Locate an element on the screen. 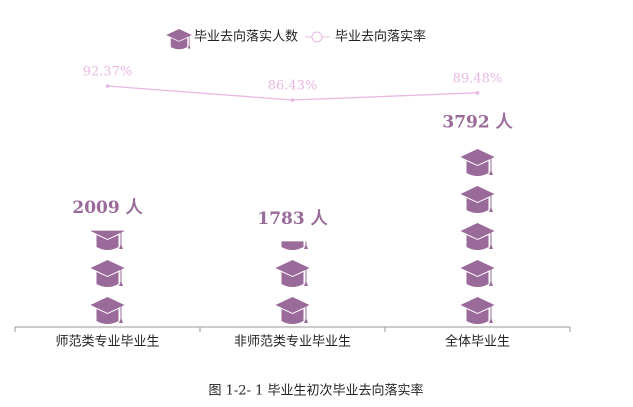 Image resolution: width=633 pixels, height=407 pixels. value-label: 3792 人 is located at coordinates (477, 122).